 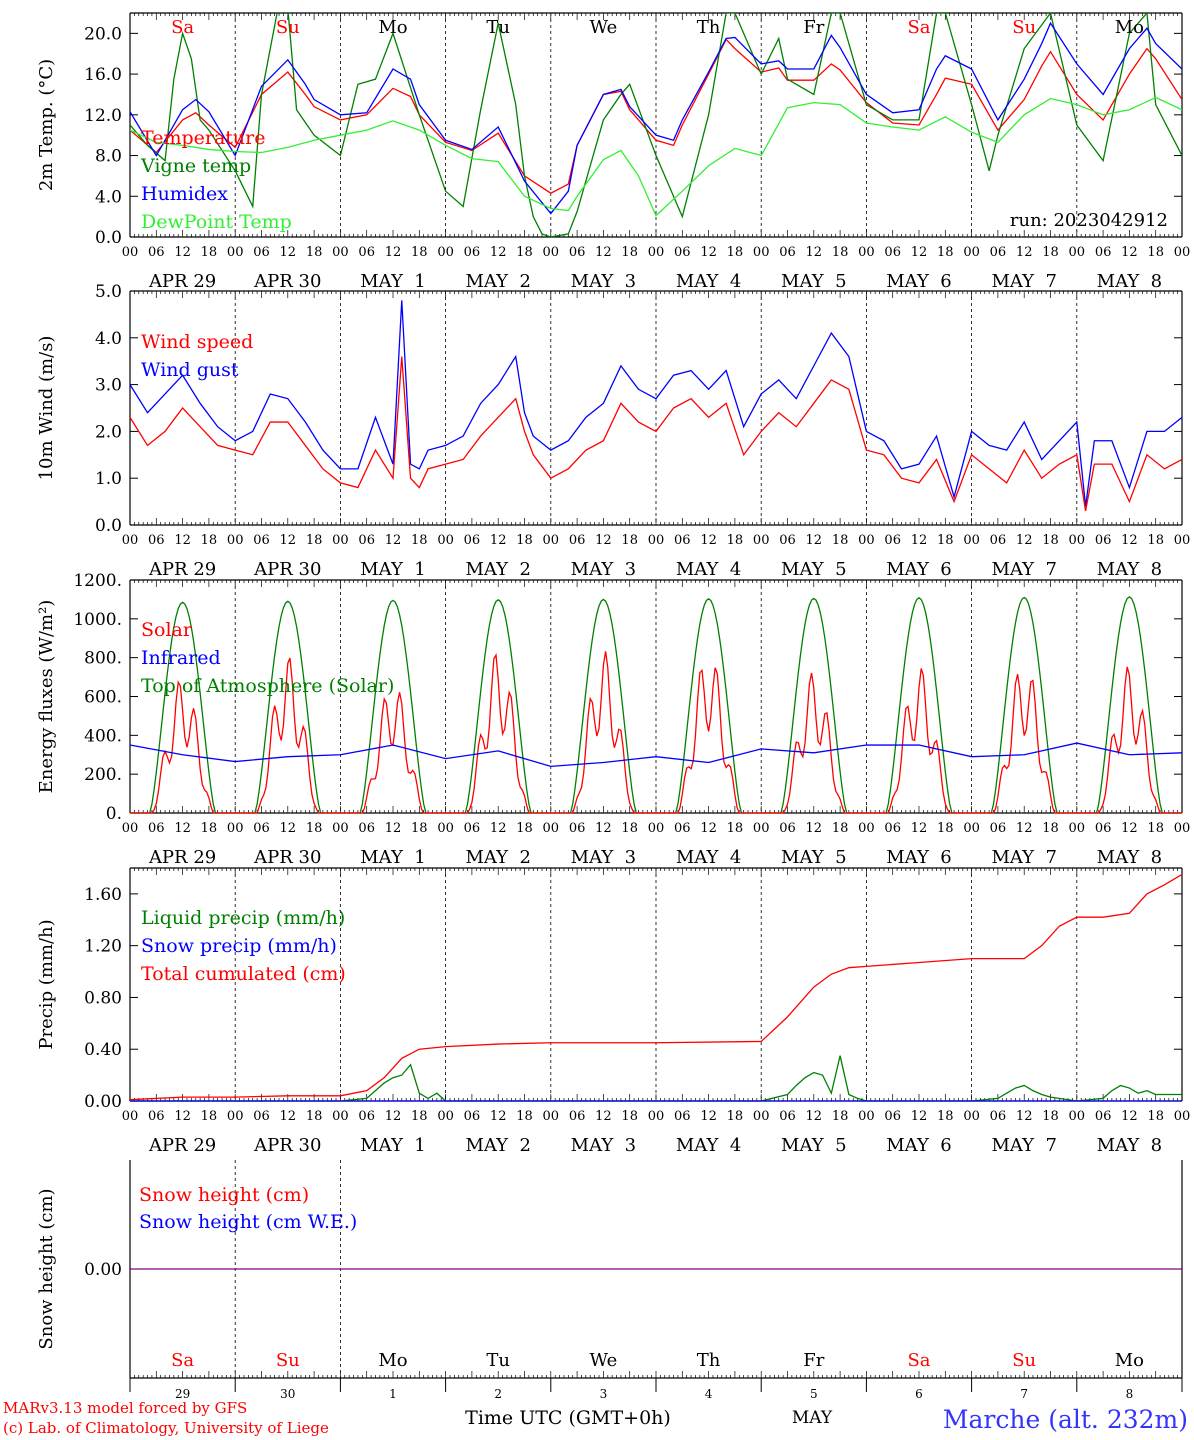 I want to click on y-tick-label: 400., so click(x=103, y=736).